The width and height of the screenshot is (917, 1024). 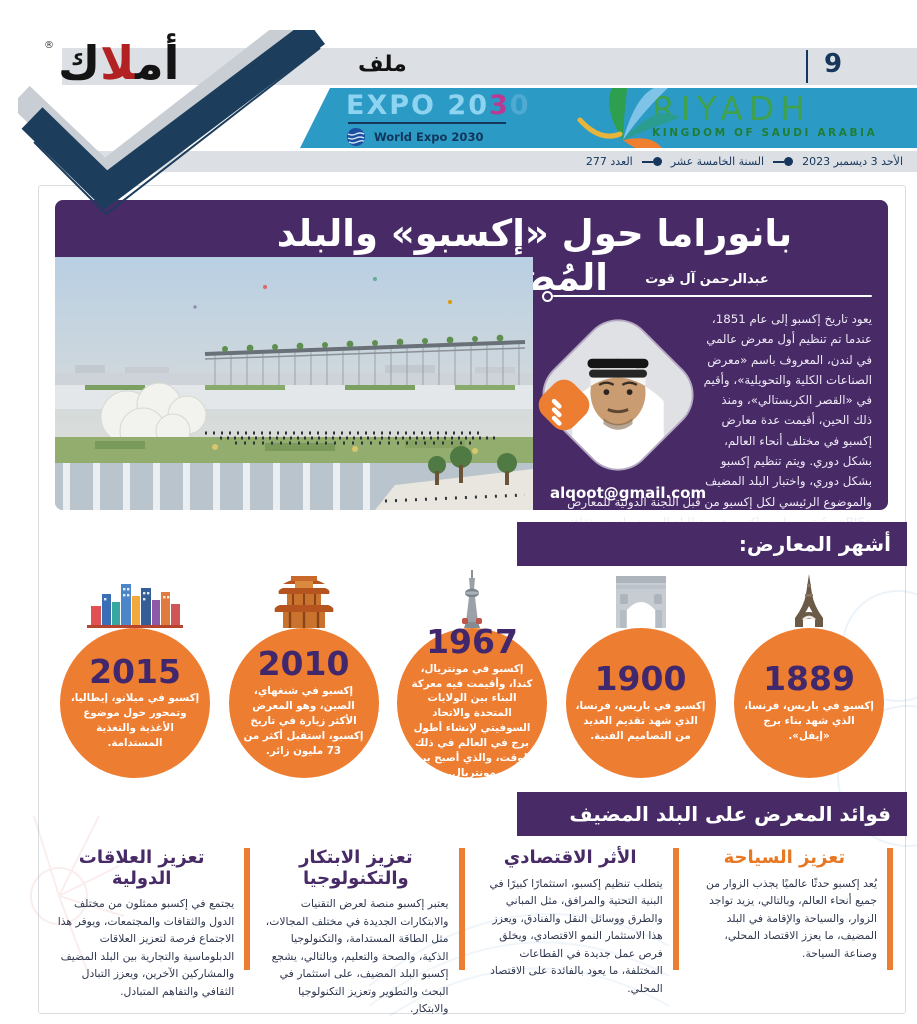 What do you see at coordinates (382, 64) in the screenshot?
I see `section-tab-file: ملف` at bounding box center [382, 64].